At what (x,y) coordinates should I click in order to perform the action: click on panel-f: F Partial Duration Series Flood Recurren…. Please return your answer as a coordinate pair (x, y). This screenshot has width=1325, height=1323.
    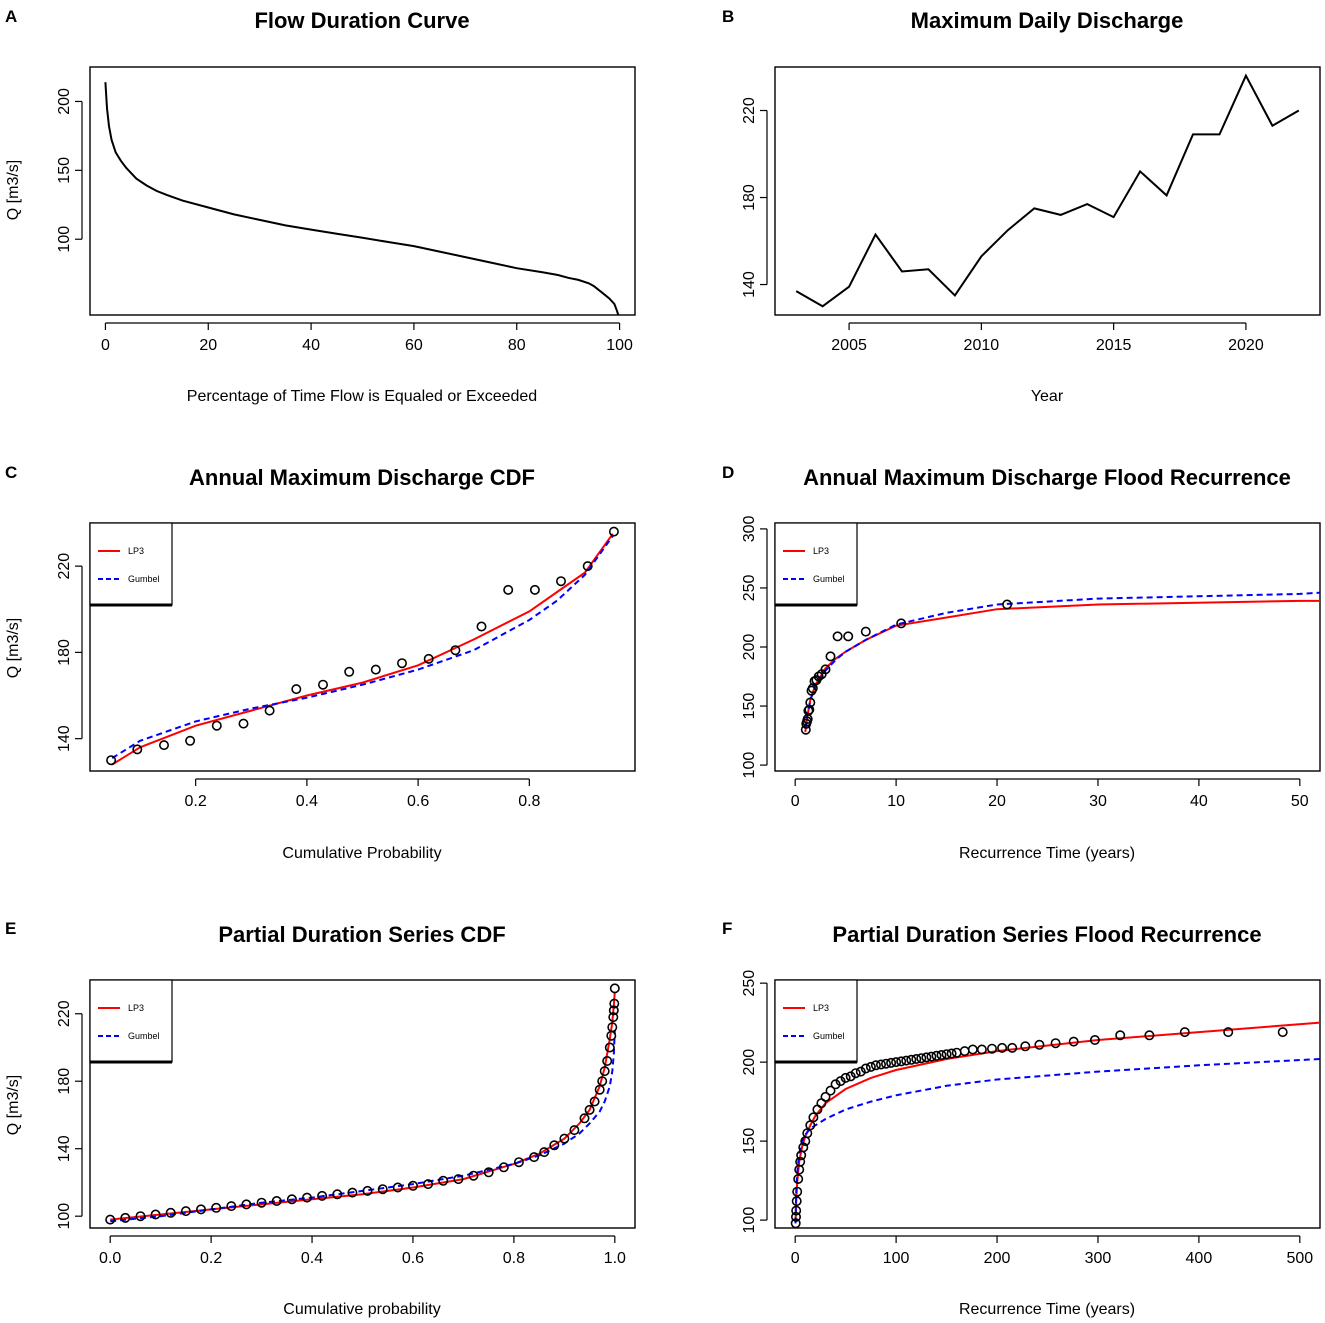
    Looking at the image, I should click on (1021, 1118).